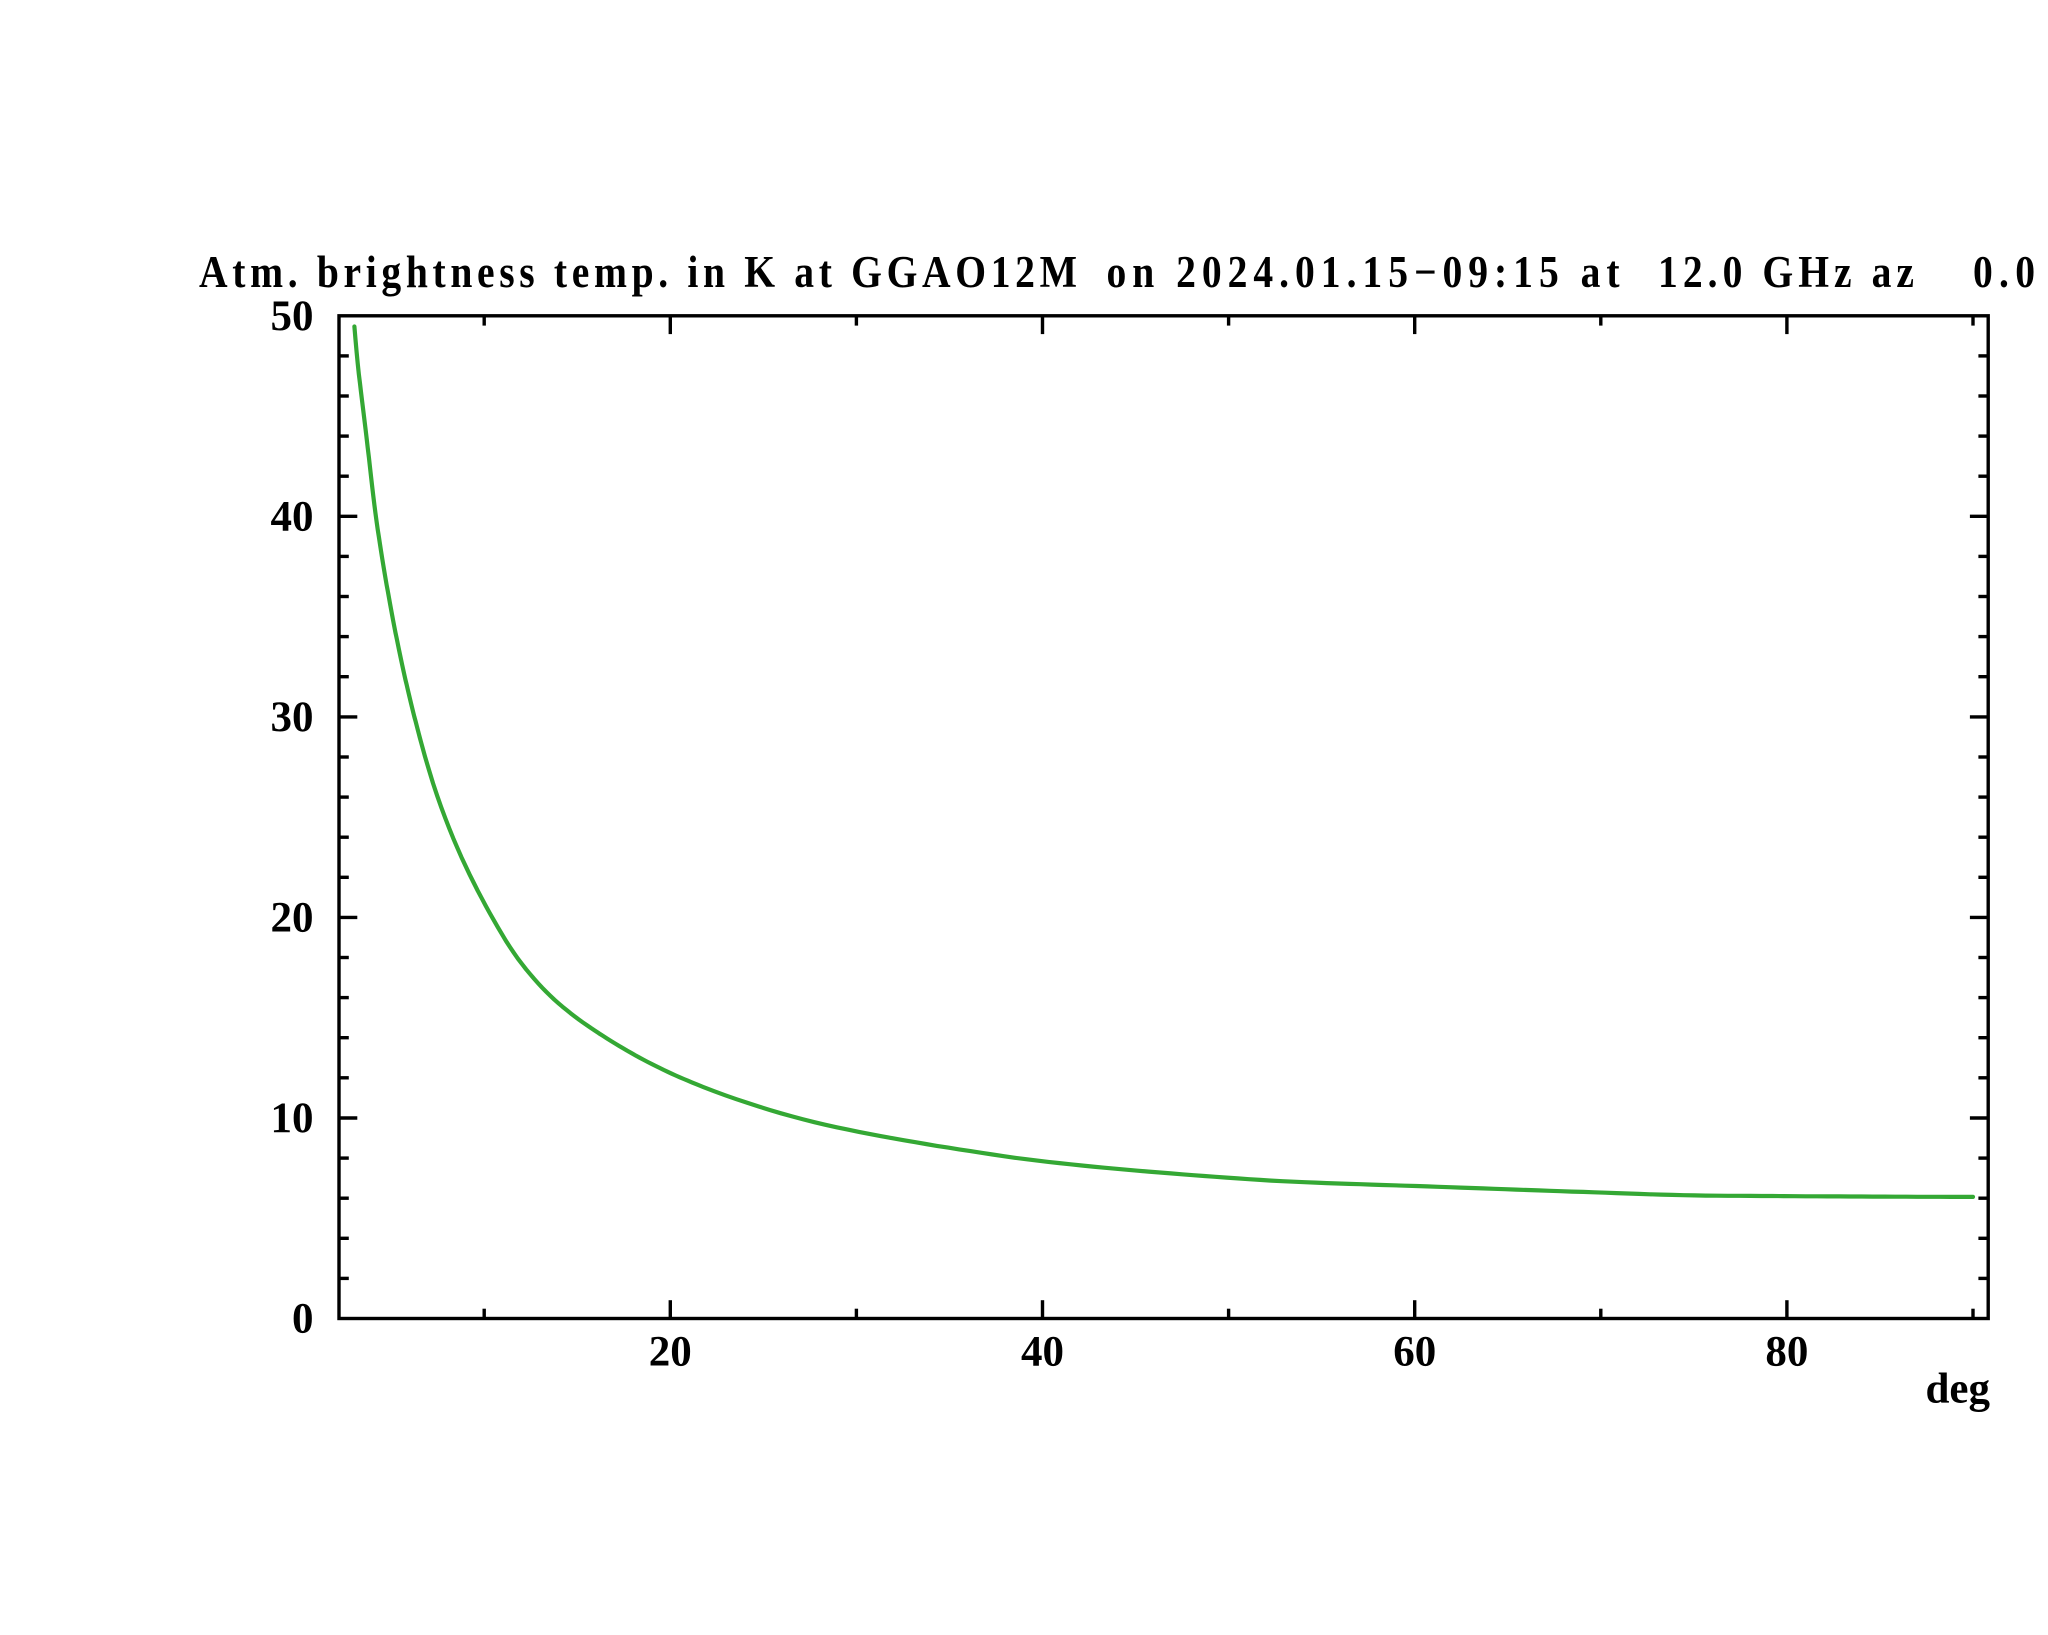 The width and height of the screenshot is (2048, 1635). I want to click on svg-text: on 2024.01.15−09:15 at, so click(1363, 273).